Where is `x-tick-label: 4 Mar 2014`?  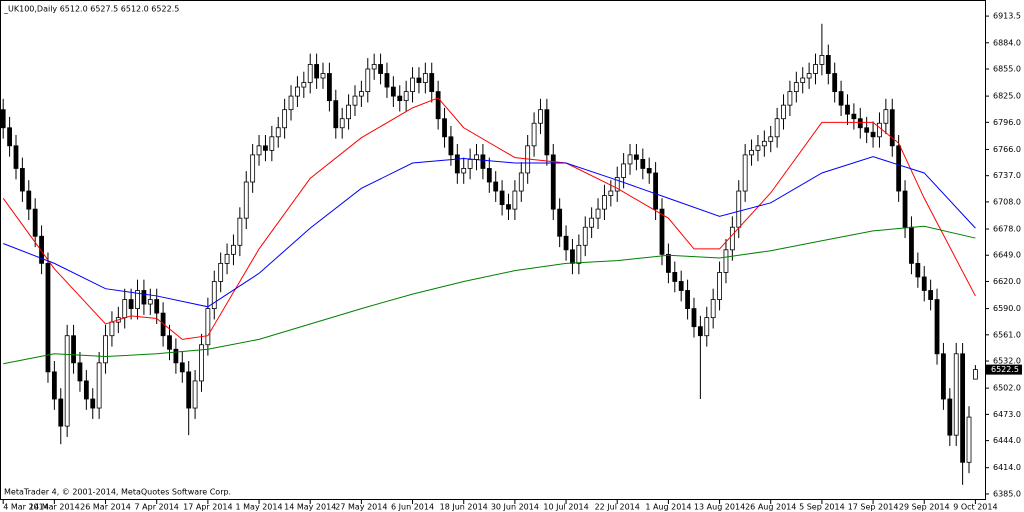
x-tick-label: 4 Mar 2014 is located at coordinates (26, 507).